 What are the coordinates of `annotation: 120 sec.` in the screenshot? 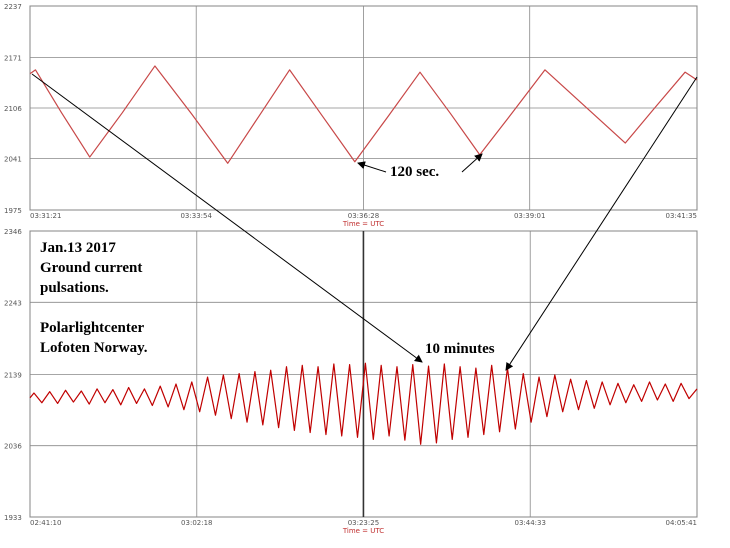 It's located at (414, 172).